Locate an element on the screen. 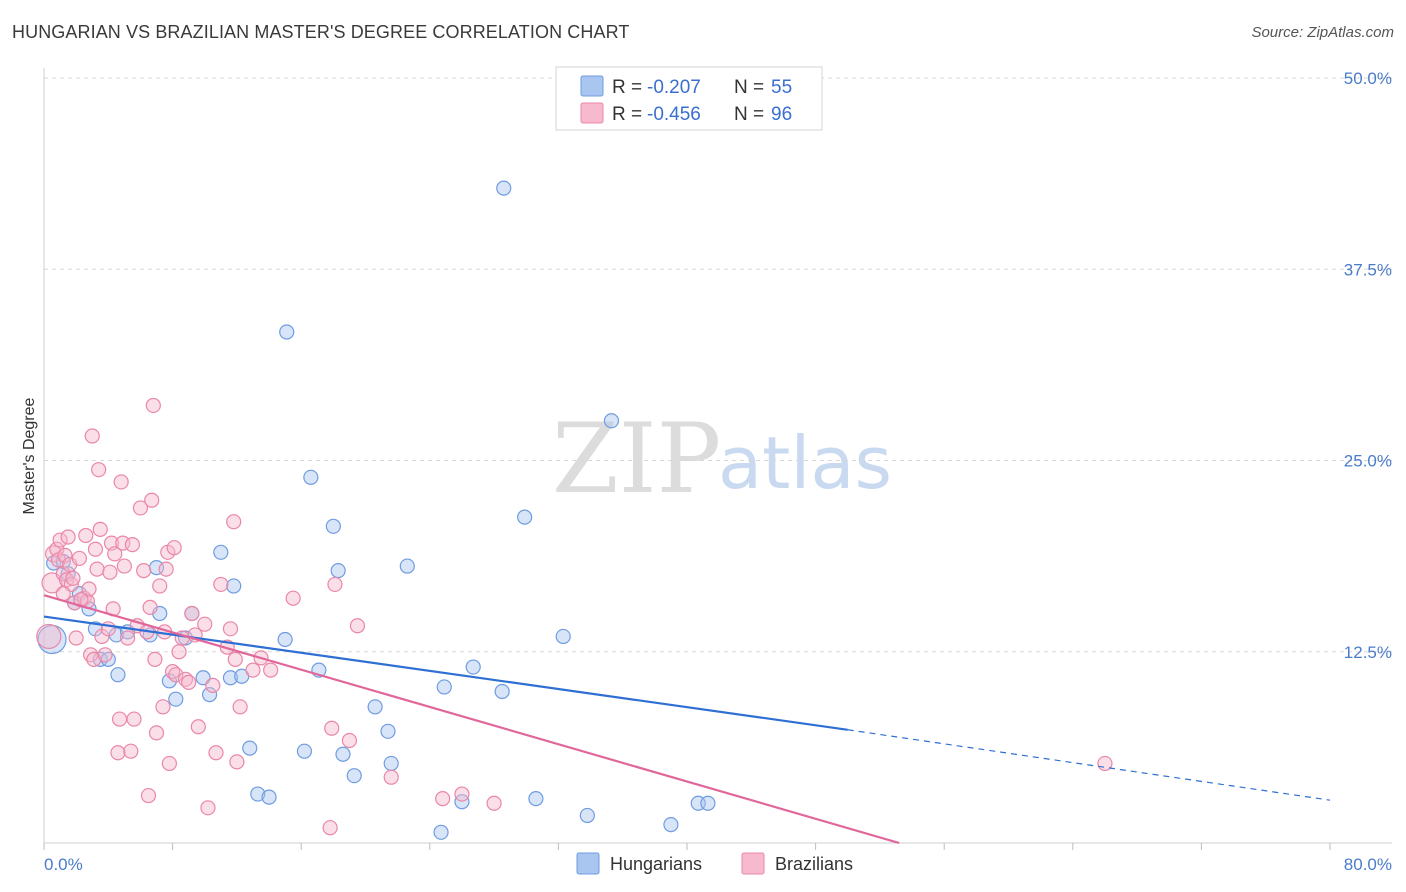 The height and width of the screenshot is (892, 1406). watermark-zip: ZIP is located at coordinates (636, 459).